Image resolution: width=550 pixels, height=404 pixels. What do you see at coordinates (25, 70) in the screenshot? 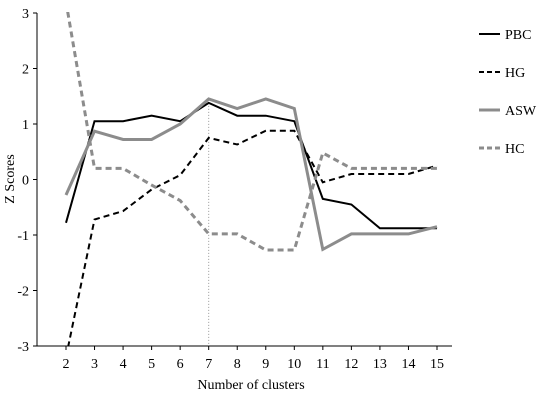
I see `y-tick-label: 2` at bounding box center [25, 70].